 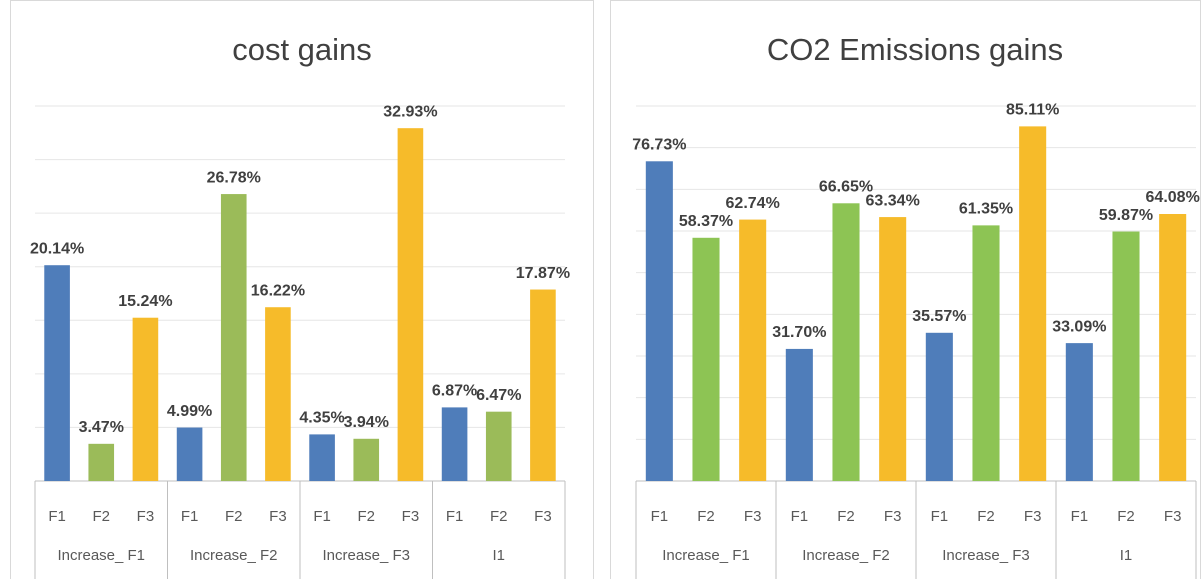 What do you see at coordinates (893, 200) in the screenshot?
I see `data-label: 63.34%` at bounding box center [893, 200].